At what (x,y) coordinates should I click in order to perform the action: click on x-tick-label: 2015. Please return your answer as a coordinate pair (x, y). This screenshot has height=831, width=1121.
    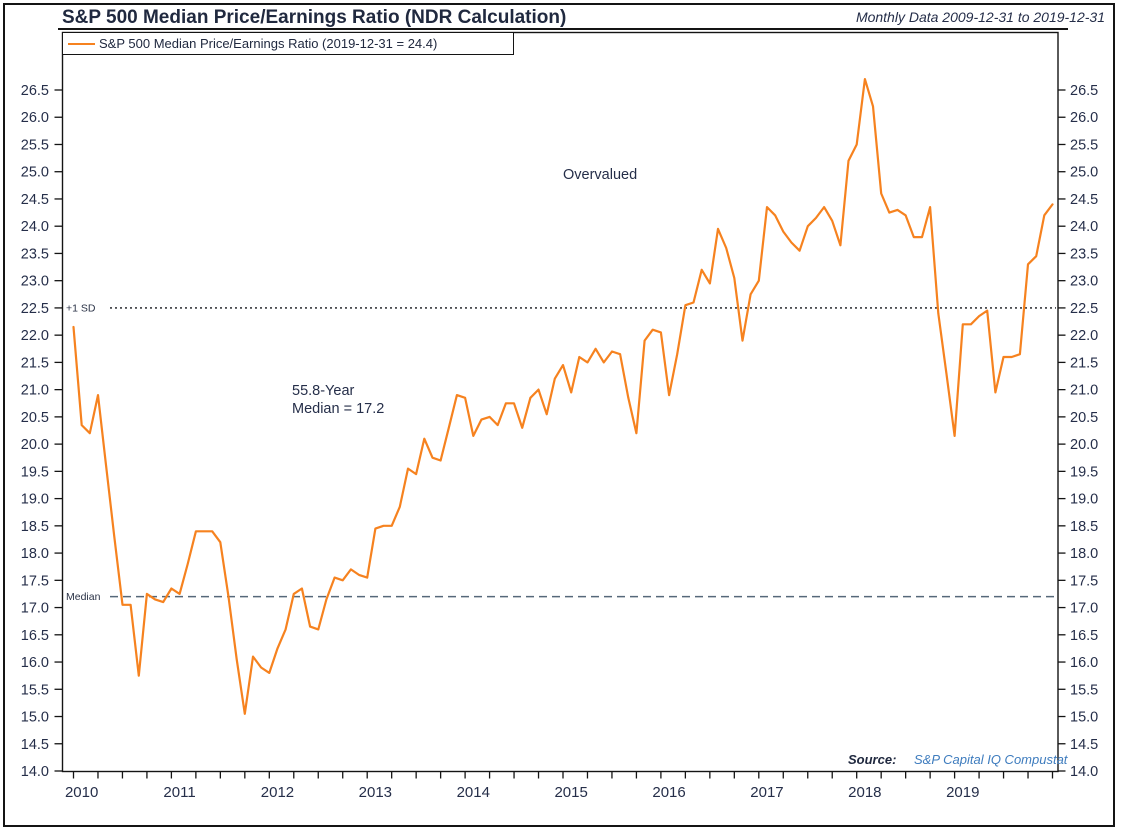
    Looking at the image, I should click on (570, 792).